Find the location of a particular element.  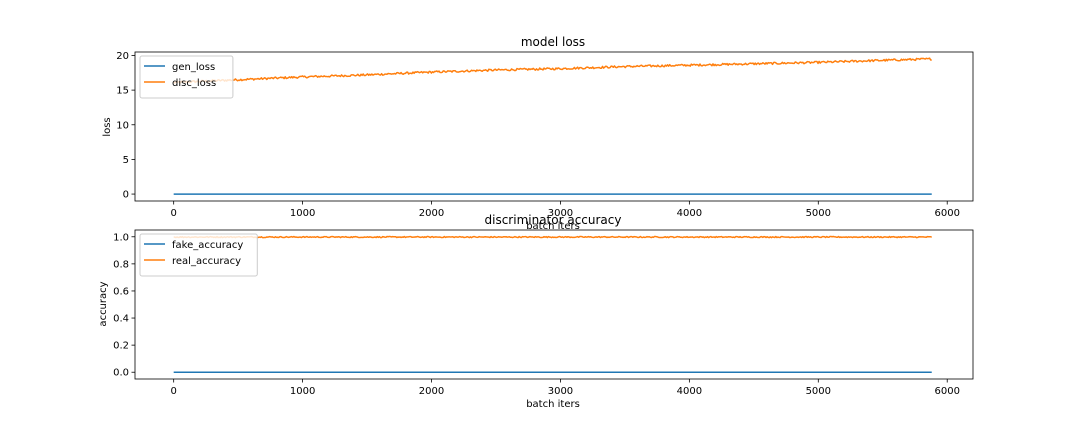

loss-chart-ytick-label: 10 is located at coordinates (122, 125).